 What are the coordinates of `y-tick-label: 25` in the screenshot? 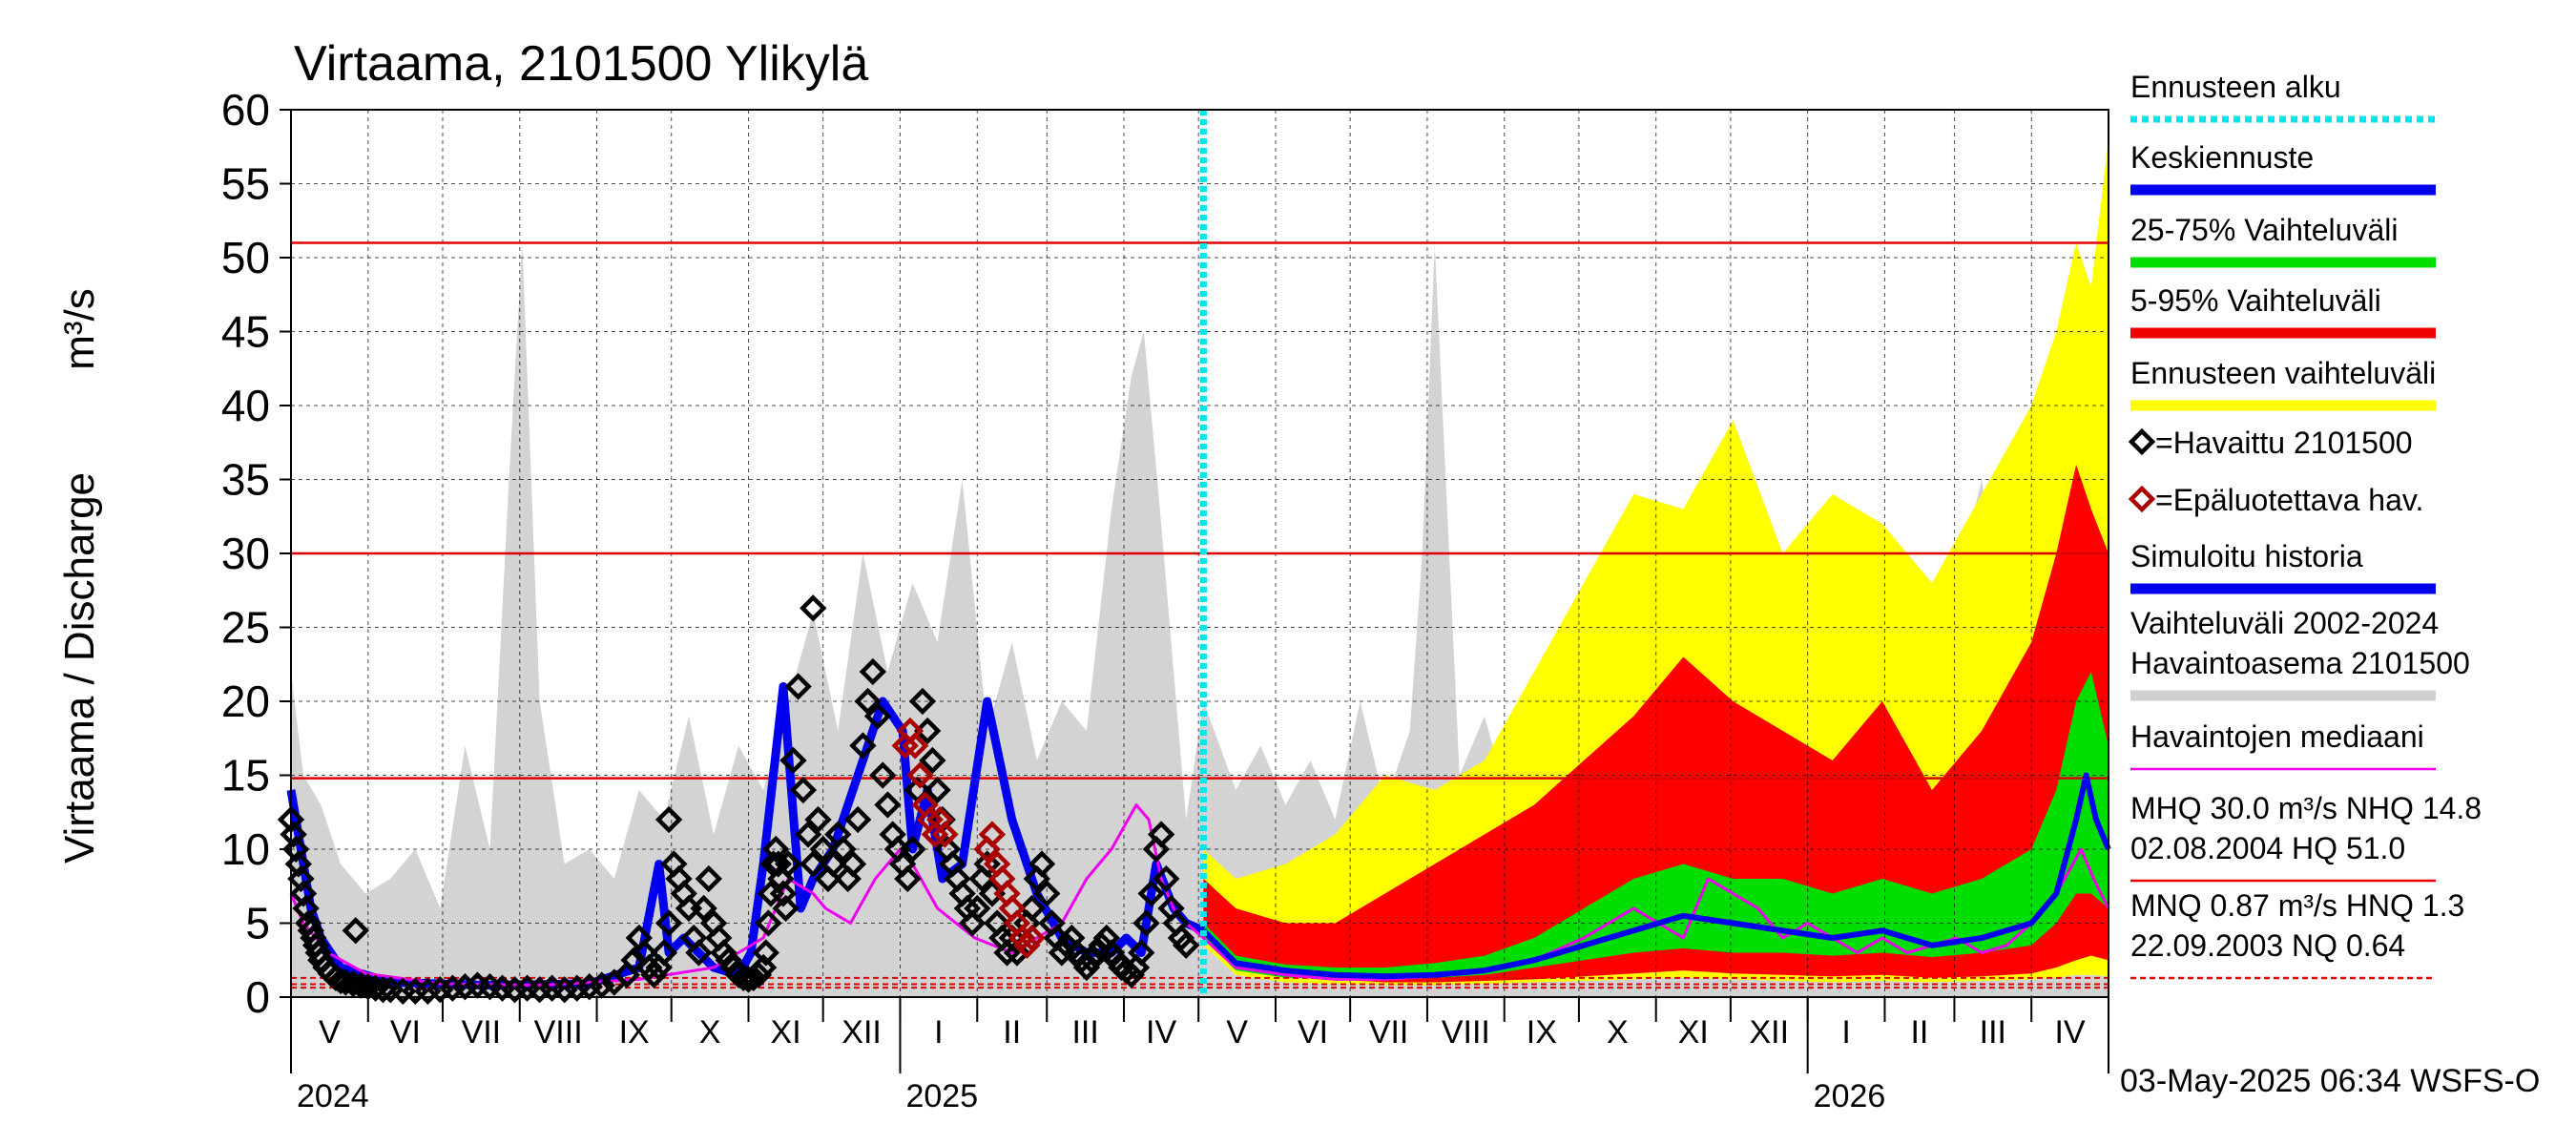 It's located at (245, 628).